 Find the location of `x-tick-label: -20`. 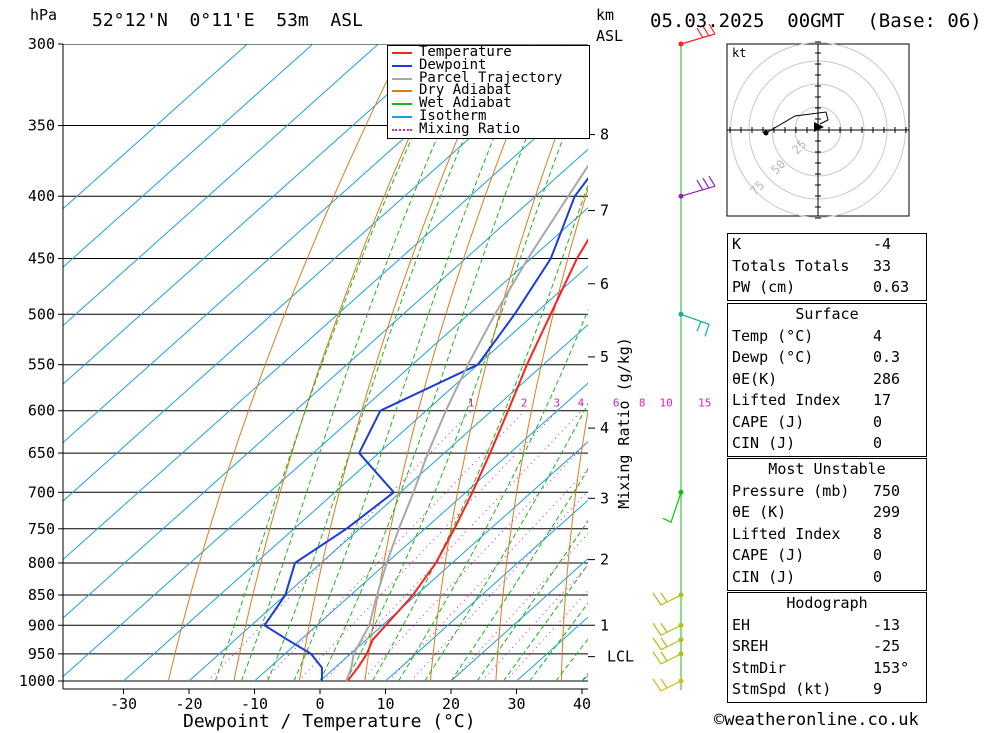

x-tick-label: -20 is located at coordinates (188, 704).